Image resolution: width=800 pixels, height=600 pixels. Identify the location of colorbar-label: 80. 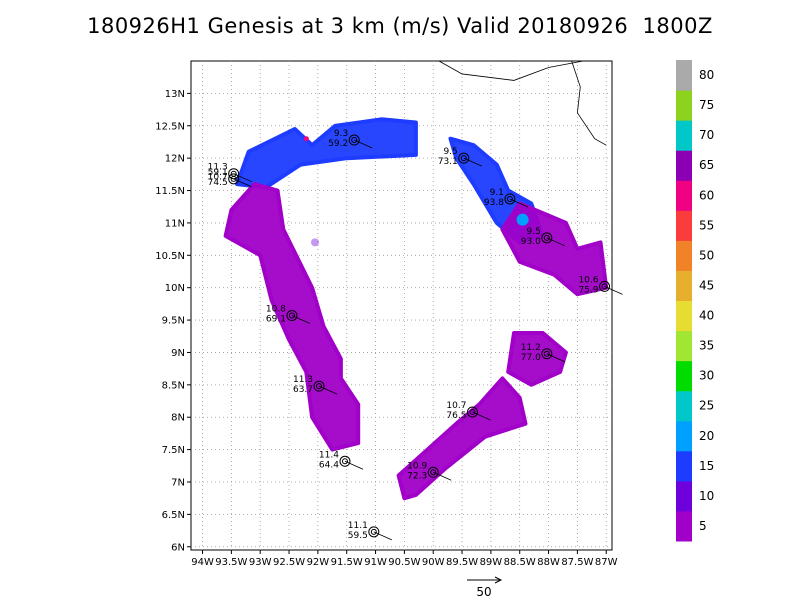
(706, 75).